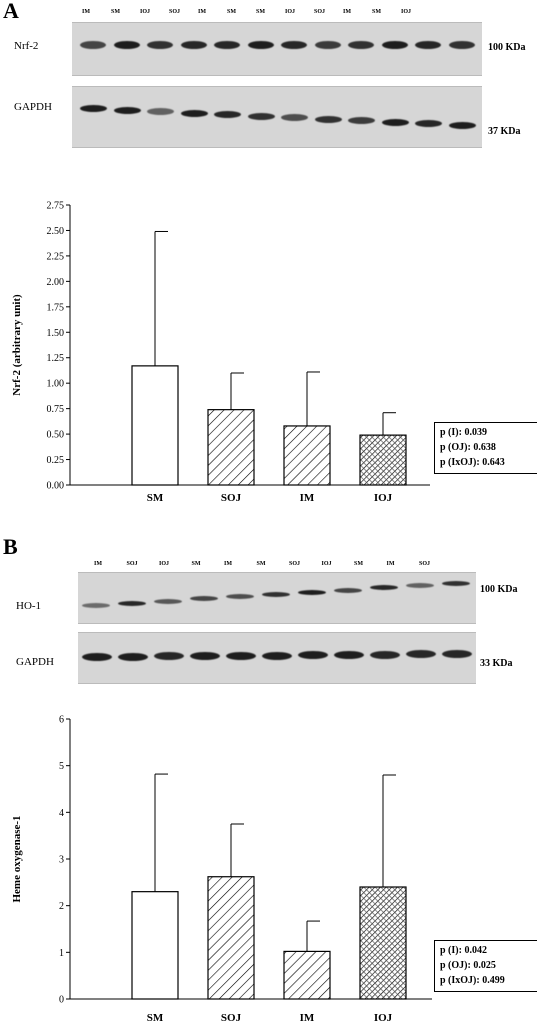 The image size is (537, 1024). Describe the element at coordinates (33, 107) in the screenshot. I see `gapdh-label-a: GAPDH` at that location.